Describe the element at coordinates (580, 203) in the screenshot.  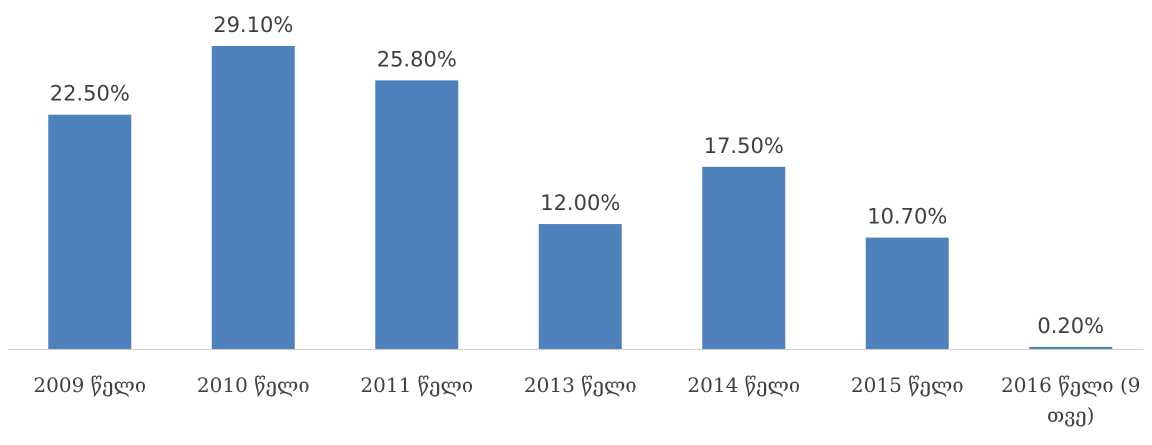
I see `value-label: 12.00%` at that location.